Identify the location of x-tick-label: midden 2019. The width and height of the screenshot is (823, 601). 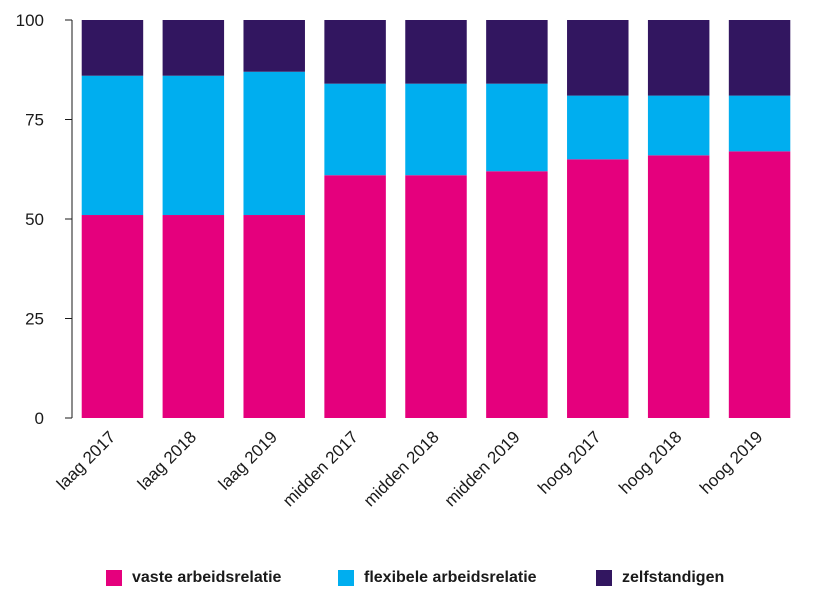
(482, 468).